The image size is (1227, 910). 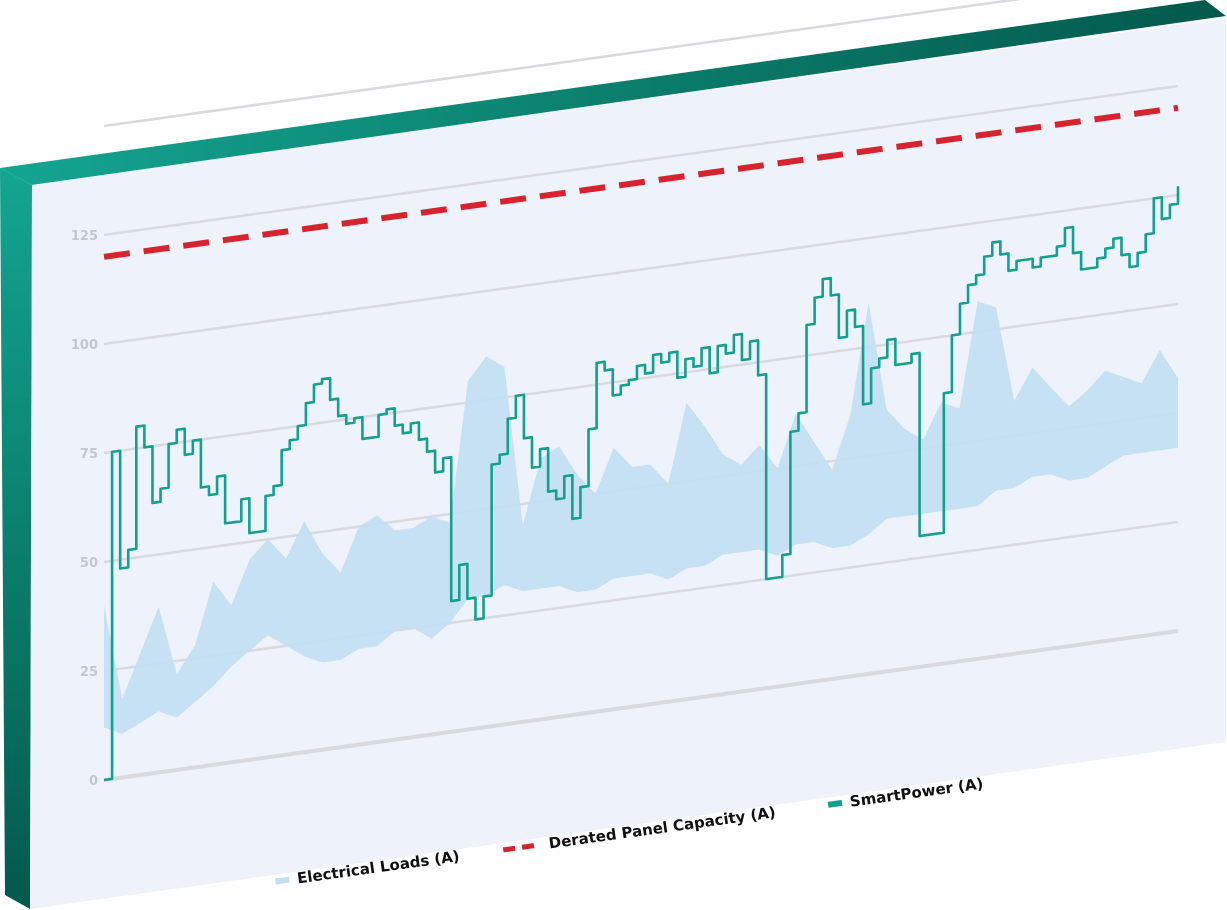 What do you see at coordinates (89, 563) in the screenshot?
I see `y-tick-50: 50` at bounding box center [89, 563].